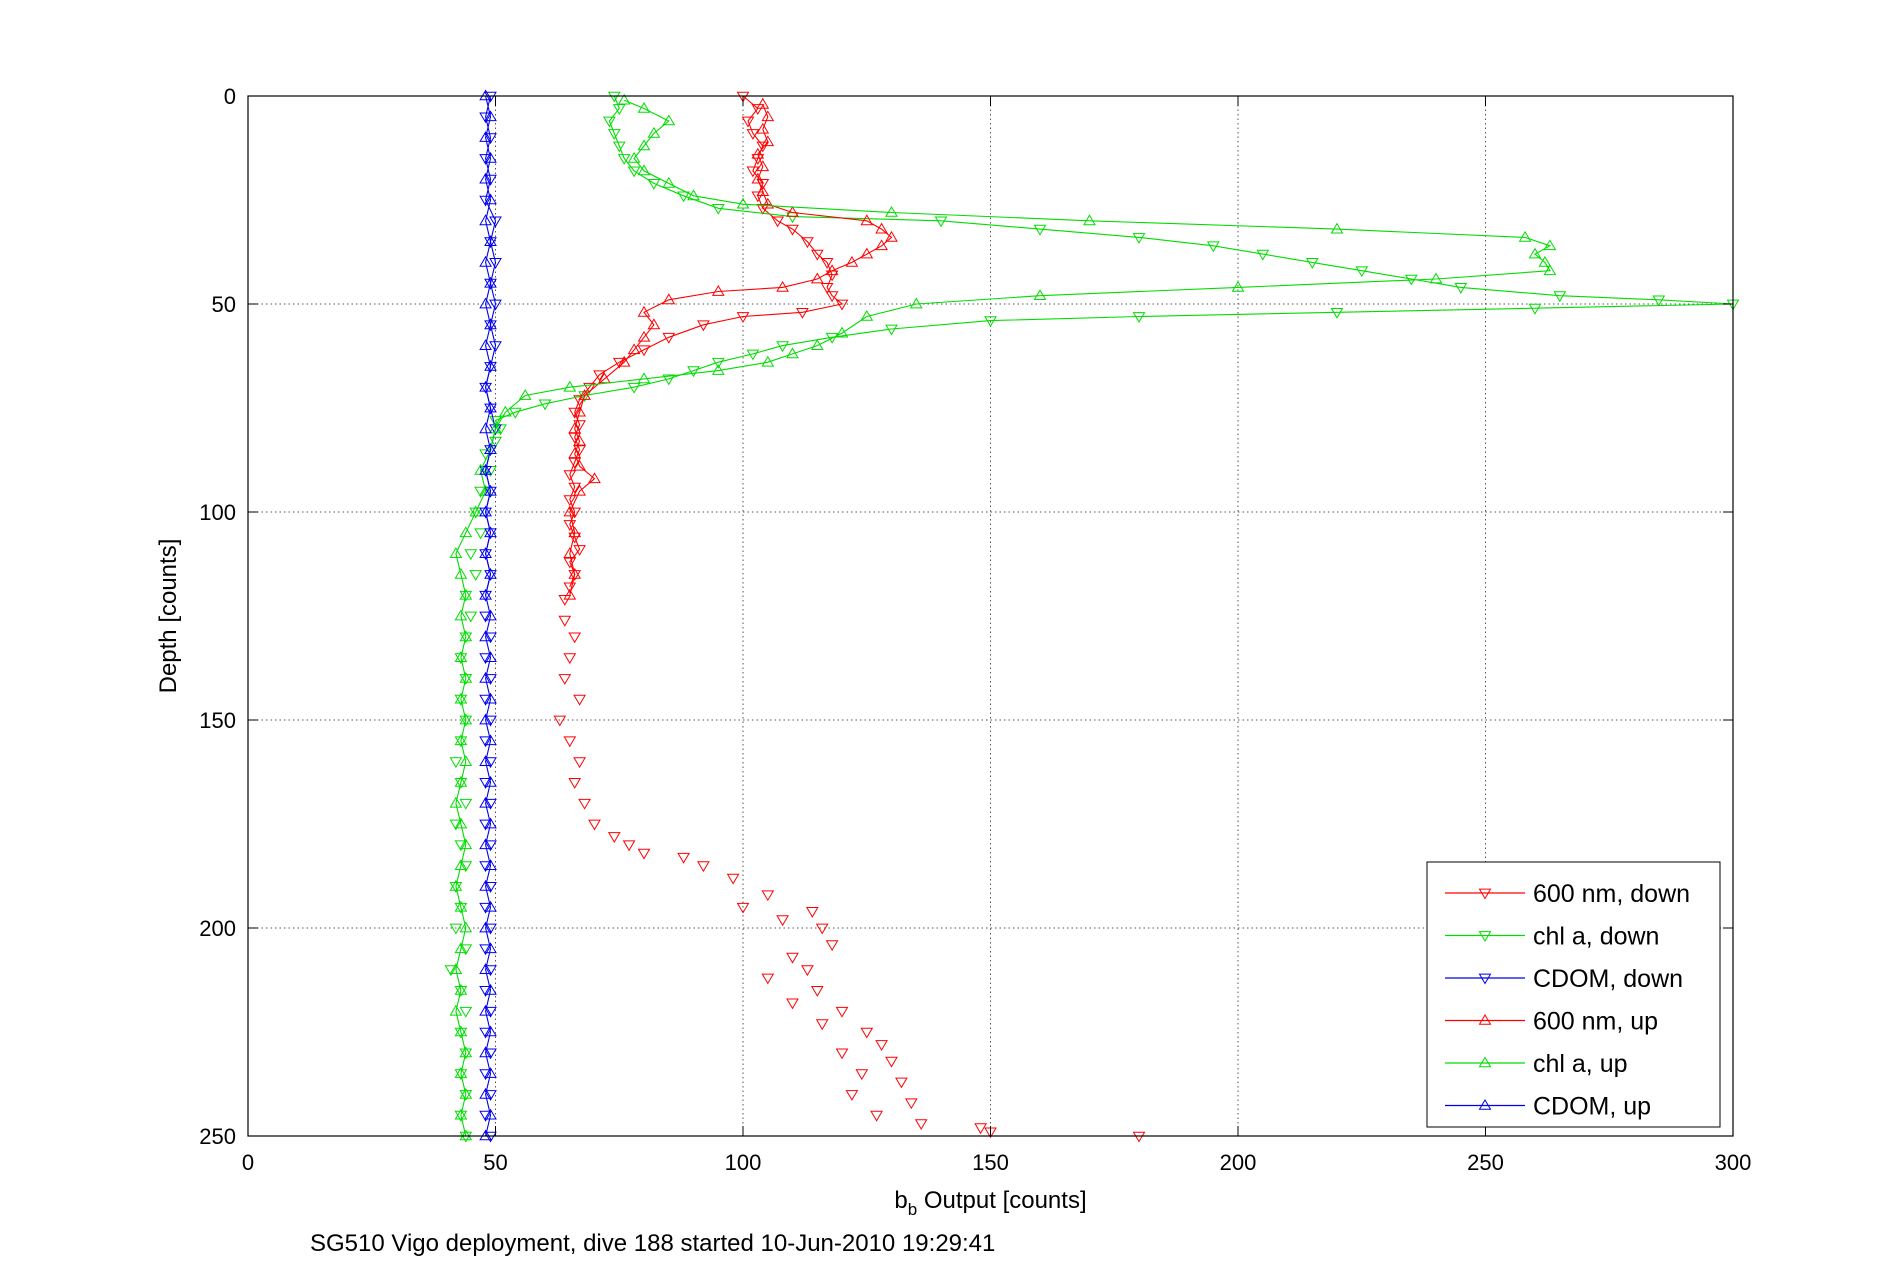 The width and height of the screenshot is (1891, 1262). Describe the element at coordinates (217, 928) in the screenshot. I see `y-tick-label: 200` at that location.